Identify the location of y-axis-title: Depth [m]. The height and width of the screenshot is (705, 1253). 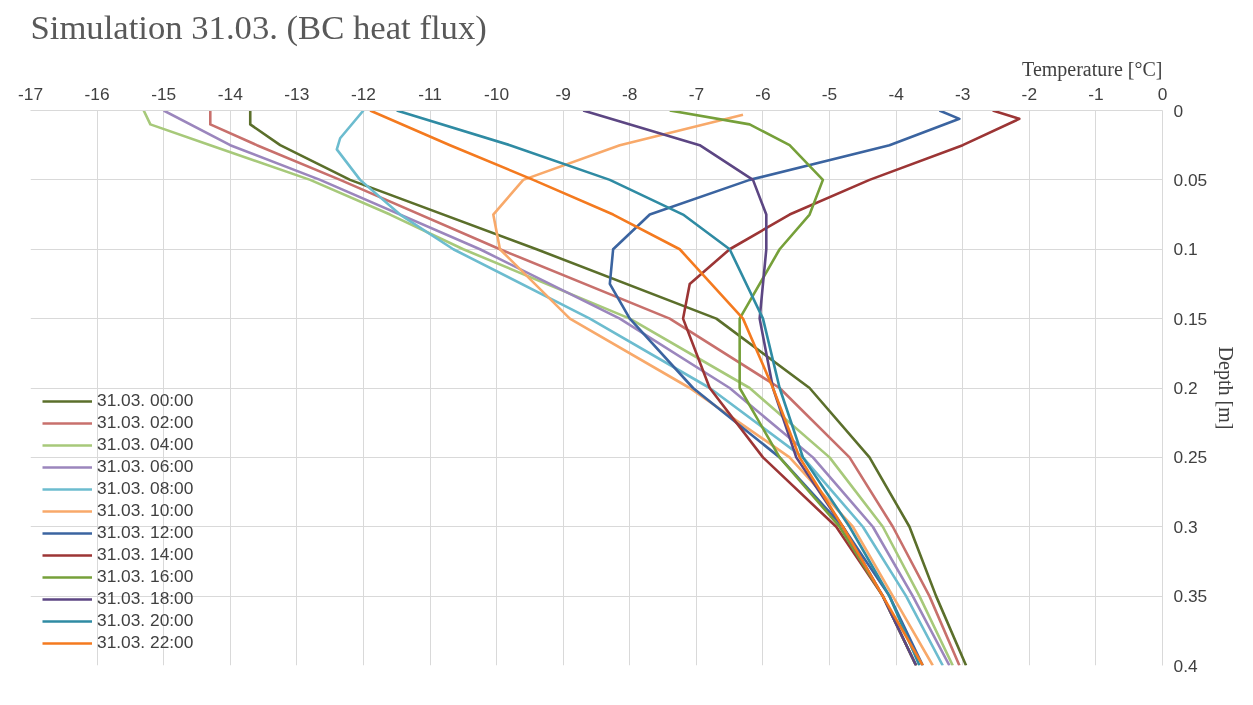
(1226, 388).